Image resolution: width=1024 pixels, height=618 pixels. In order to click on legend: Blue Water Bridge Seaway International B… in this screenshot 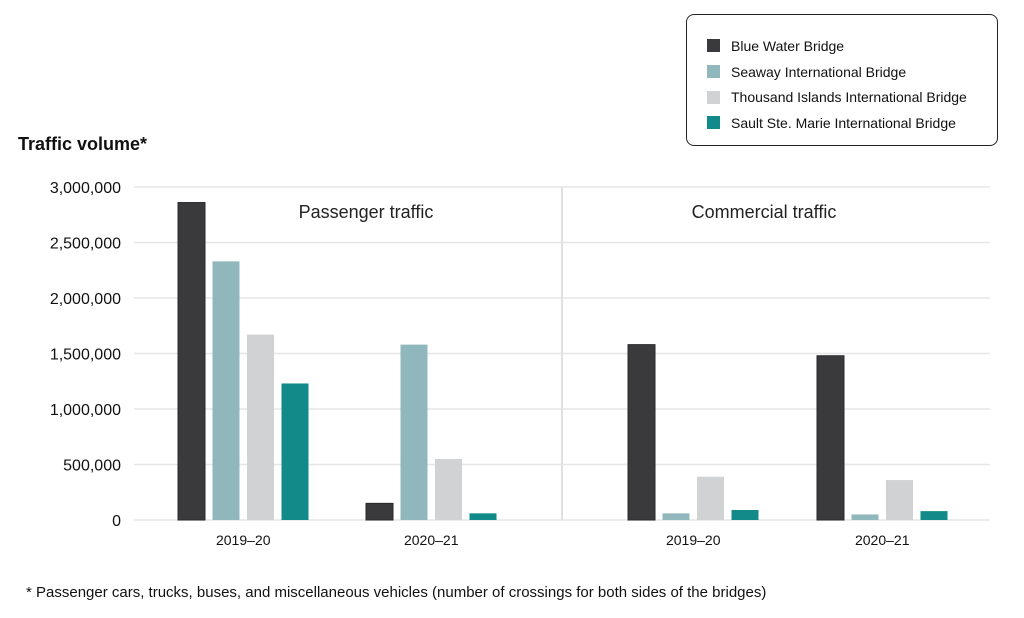, I will do `click(842, 80)`.